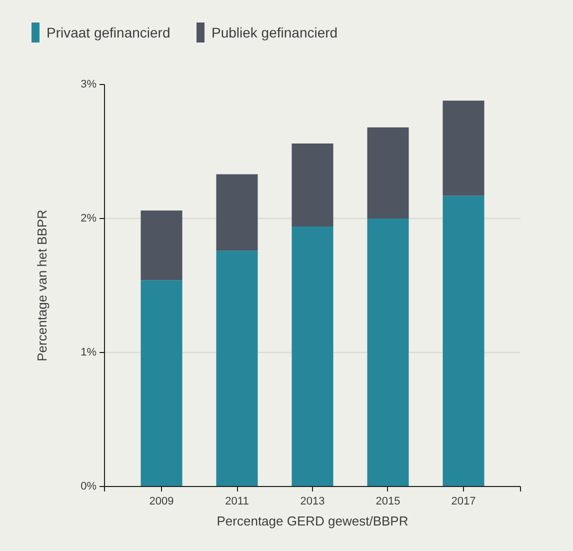  What do you see at coordinates (108, 32) in the screenshot?
I see `legend-label: Privaat gefinancierd` at bounding box center [108, 32].